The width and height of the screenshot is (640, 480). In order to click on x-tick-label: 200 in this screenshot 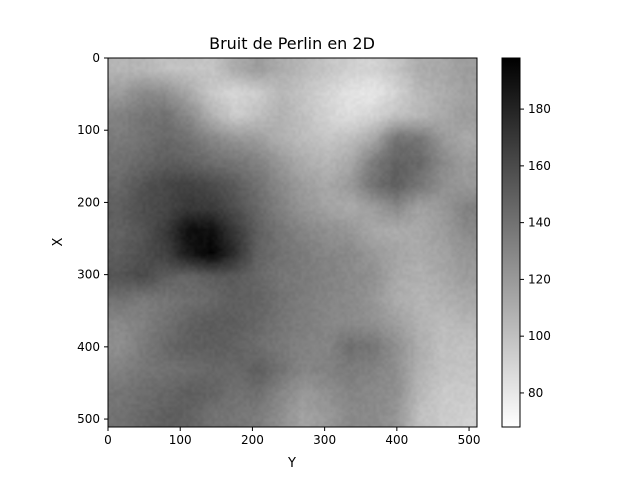, I will do `click(252, 440)`.